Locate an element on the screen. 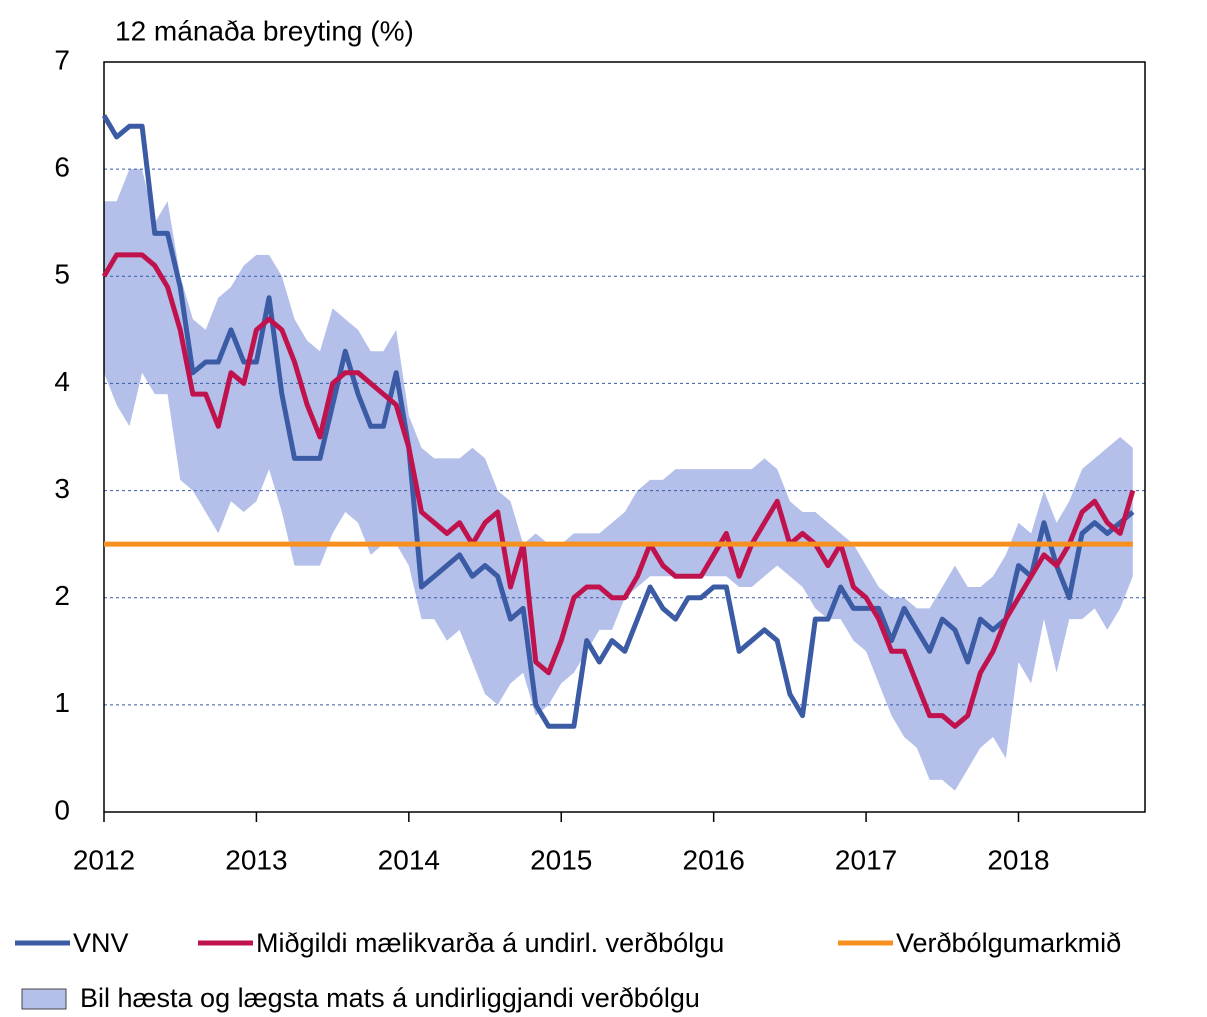  legend-swatch is located at coordinates (44, 999).